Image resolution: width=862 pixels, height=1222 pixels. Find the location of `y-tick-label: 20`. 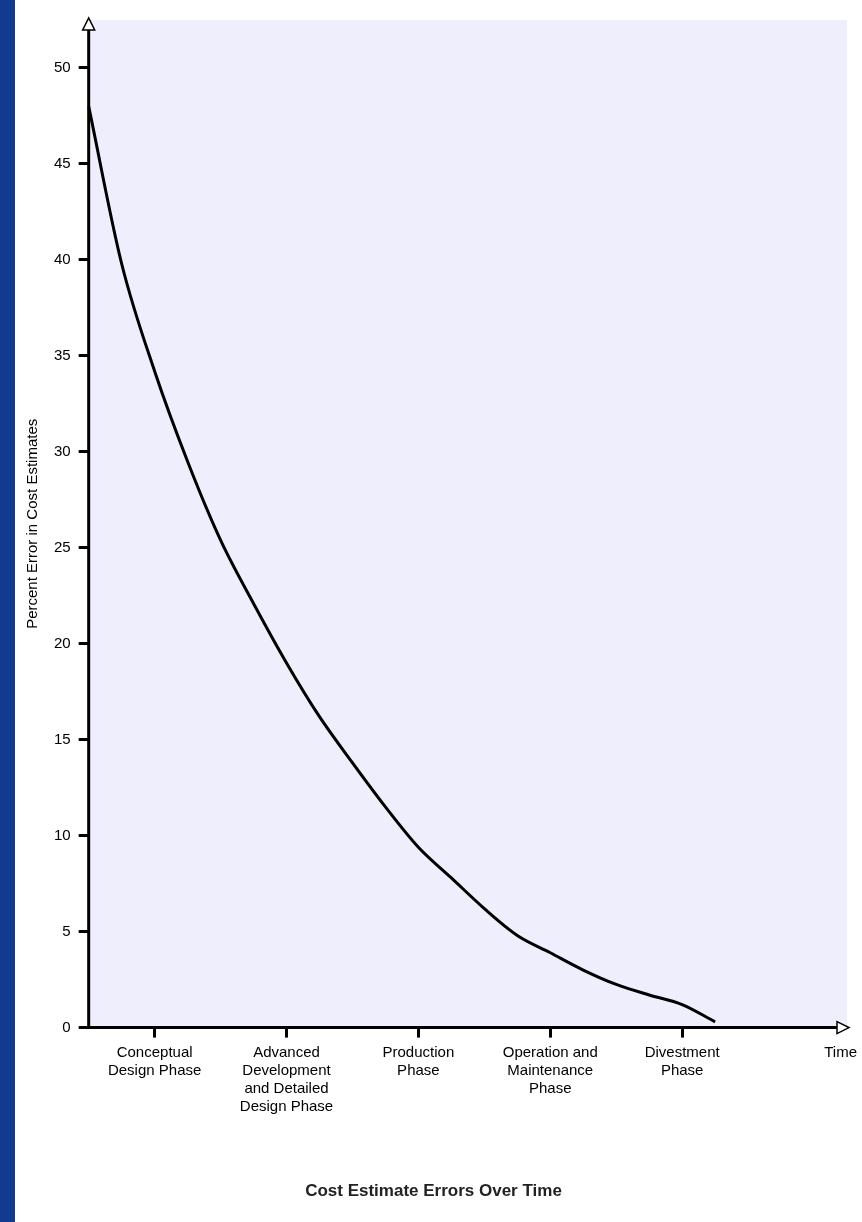

y-tick-label: 20 is located at coordinates (62, 642).